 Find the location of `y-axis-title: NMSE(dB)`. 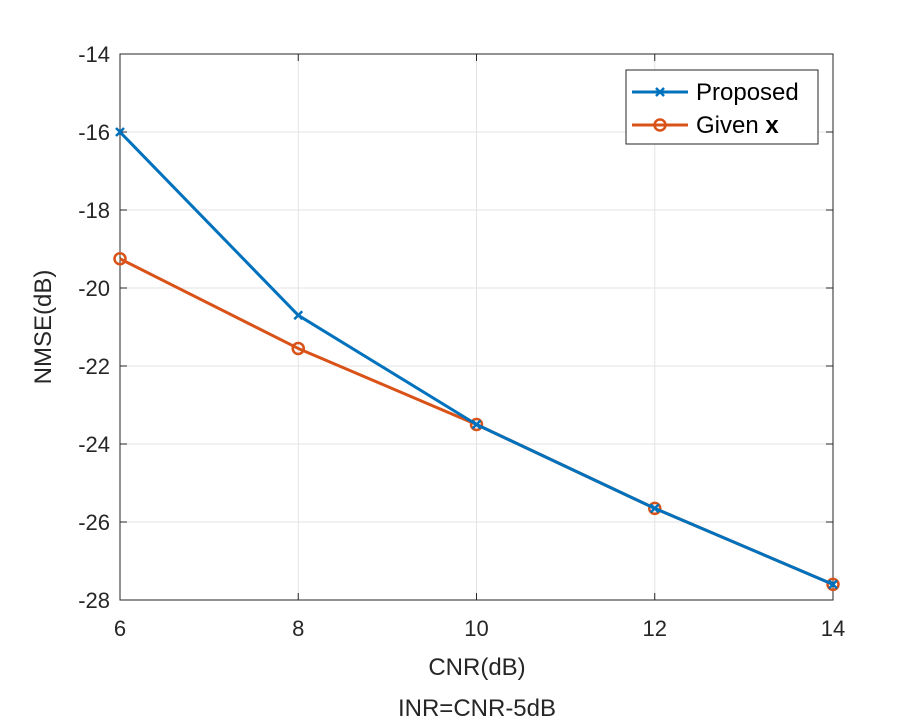

y-axis-title: NMSE(dB) is located at coordinates (43, 327).